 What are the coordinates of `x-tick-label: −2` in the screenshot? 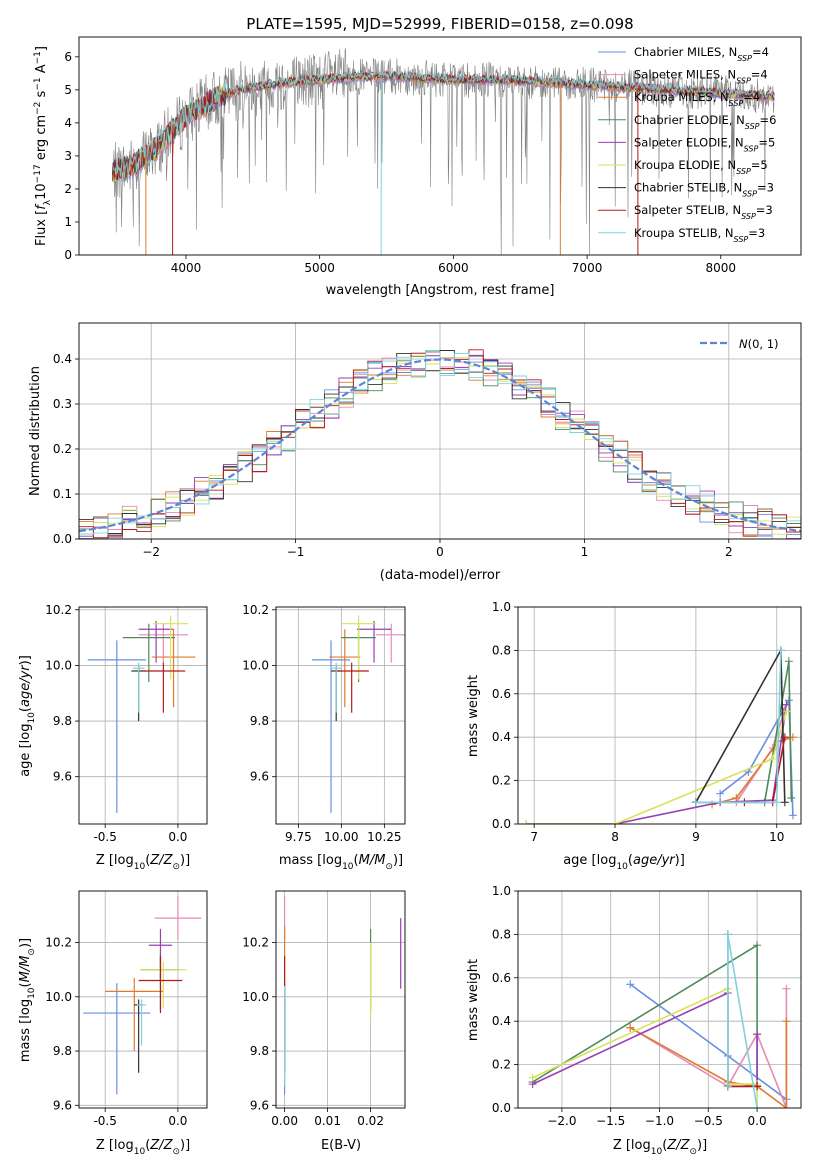 It's located at (151, 552).